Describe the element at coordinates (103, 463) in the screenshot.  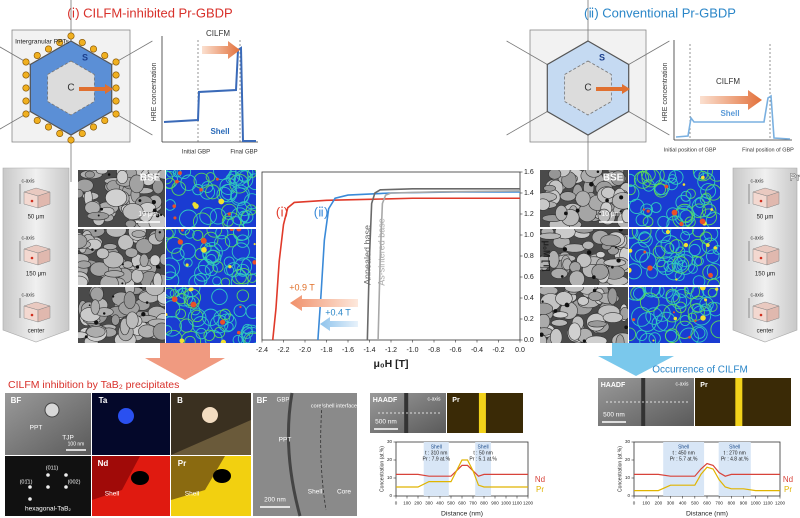
I see `panel-label: Nd` at that location.